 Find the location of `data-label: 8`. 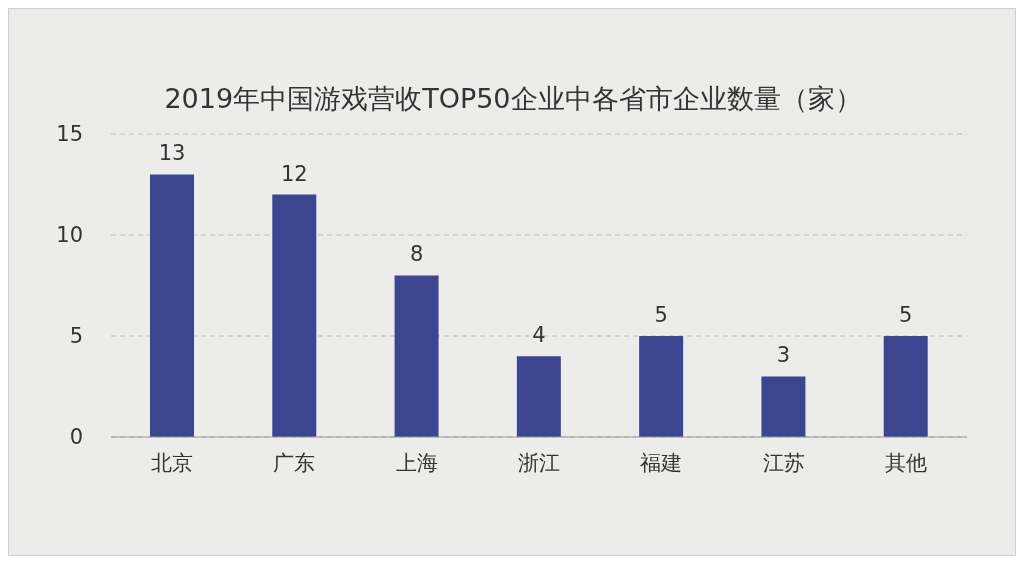

data-label: 8 is located at coordinates (416, 254).